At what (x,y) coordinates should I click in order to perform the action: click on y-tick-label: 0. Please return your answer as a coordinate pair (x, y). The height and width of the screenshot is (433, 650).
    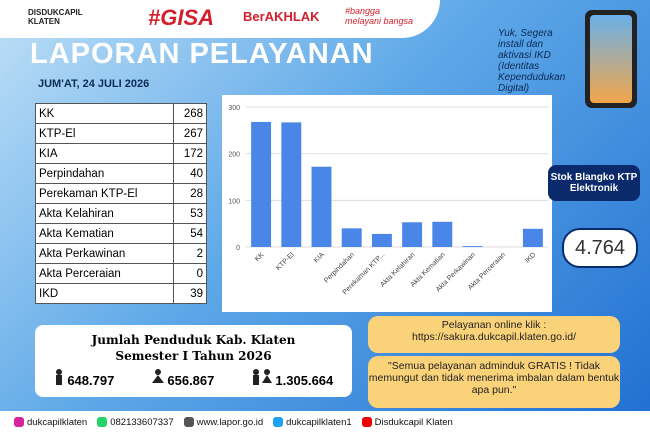
    Looking at the image, I should click on (238, 248).